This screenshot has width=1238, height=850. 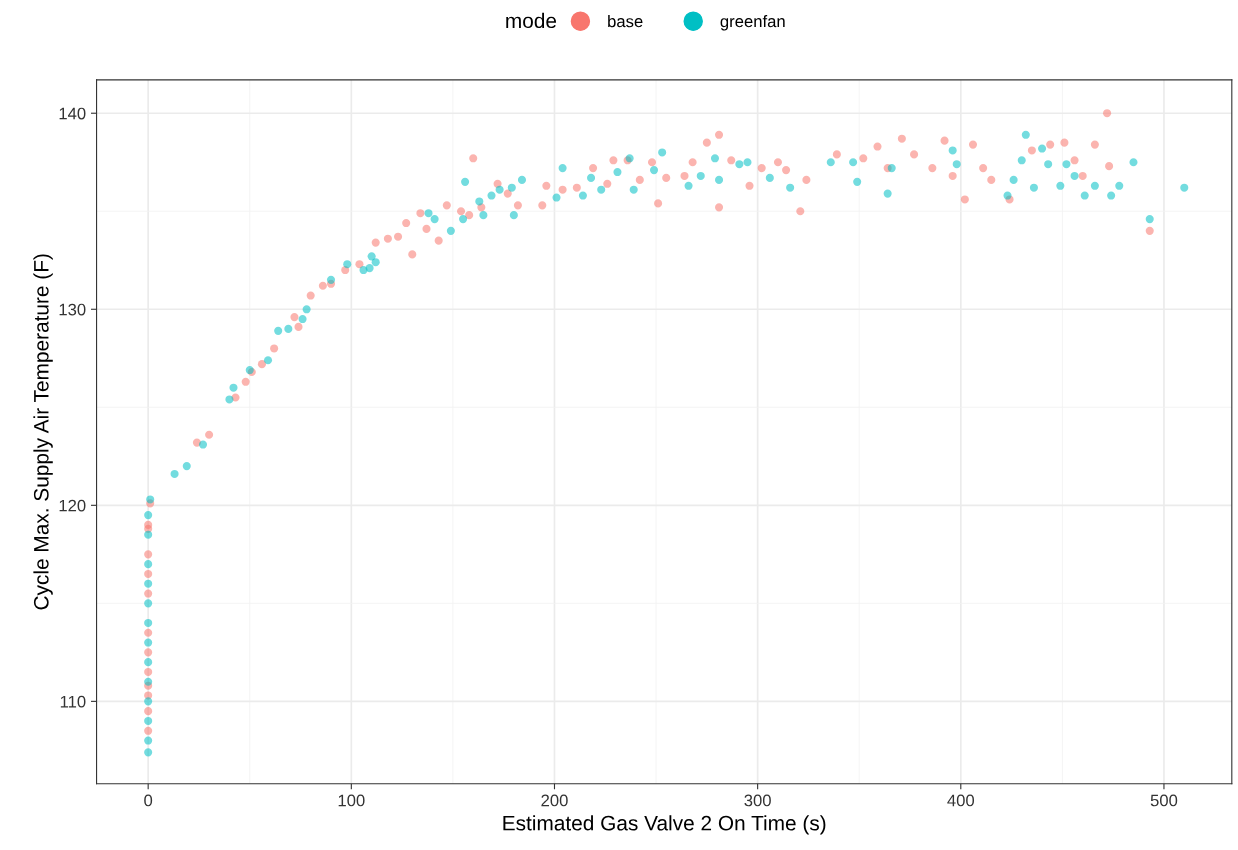 I want to click on y-axis-title: Cycle Max. Supply Air Temperature (F), so click(x=43, y=432).